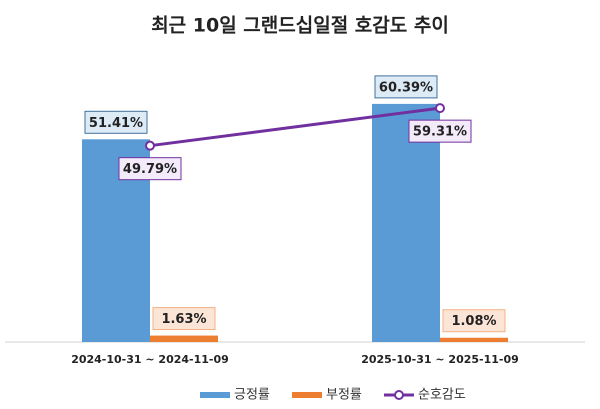 Image resolution: width=600 pixels, height=409 pixels. What do you see at coordinates (399, 395) in the screenshot?
I see `legend-swatch-point` at bounding box center [399, 395].